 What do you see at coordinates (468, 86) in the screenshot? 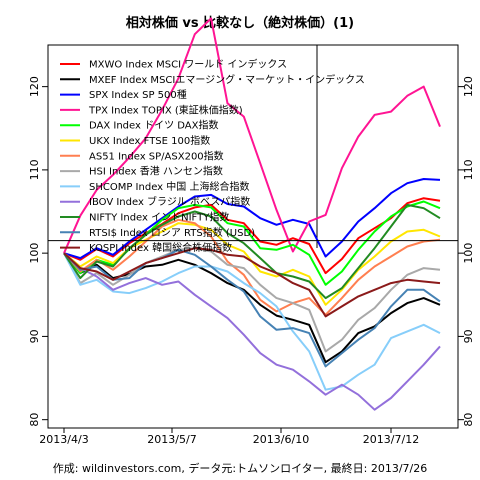
I see `y-tick-label-right: 120` at bounding box center [468, 86].